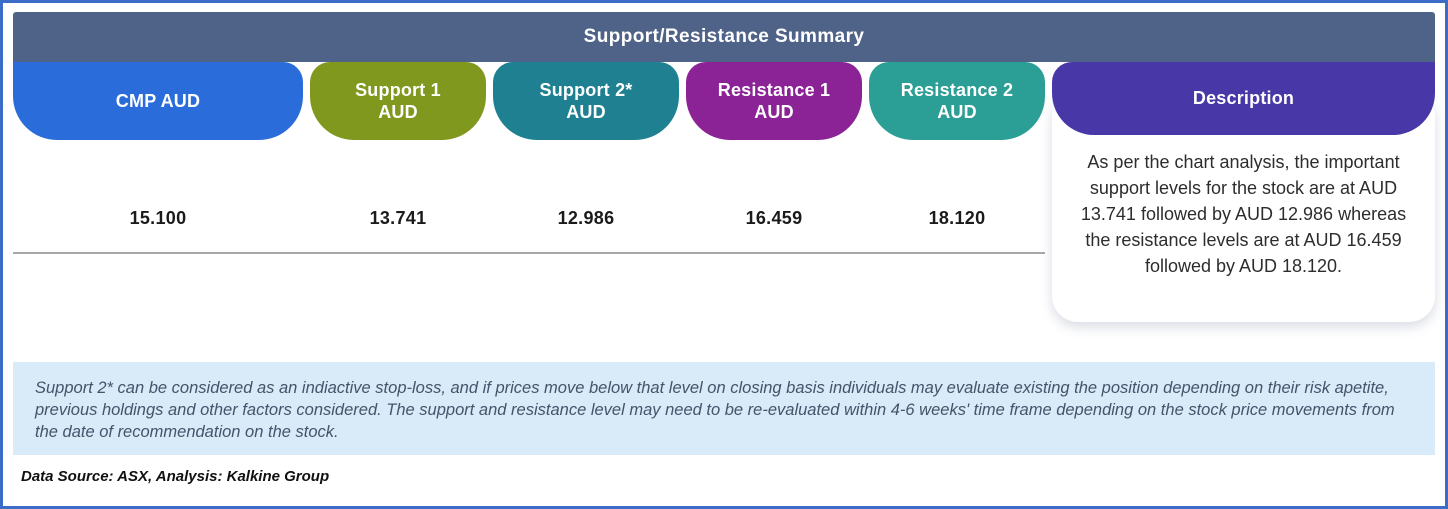  I want to click on column-header-resistance1: Resistance 1 AUD, so click(774, 101).